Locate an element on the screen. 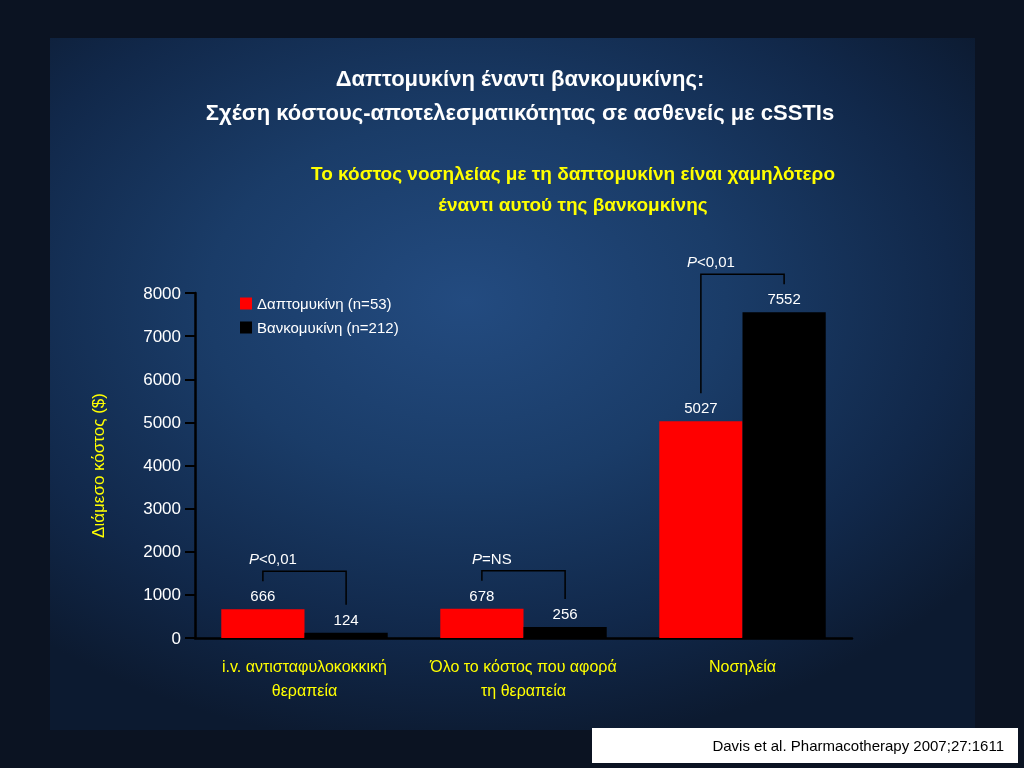 This screenshot has height=768, width=1024. data-label: 256 is located at coordinates (565, 613).